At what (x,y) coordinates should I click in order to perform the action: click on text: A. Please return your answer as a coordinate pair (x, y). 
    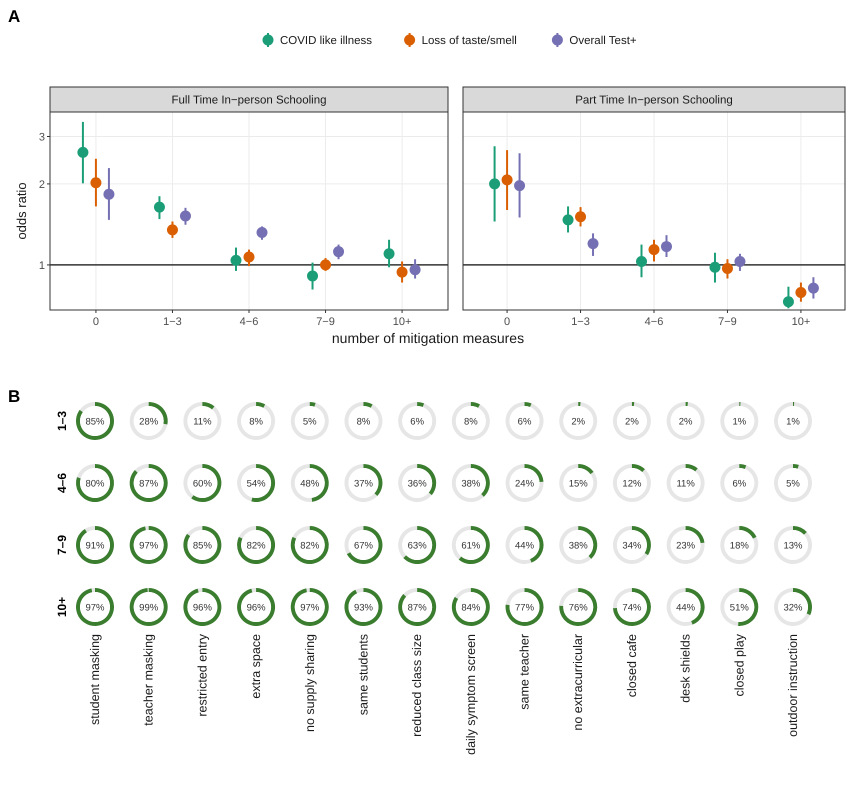
    Looking at the image, I should click on (14, 16).